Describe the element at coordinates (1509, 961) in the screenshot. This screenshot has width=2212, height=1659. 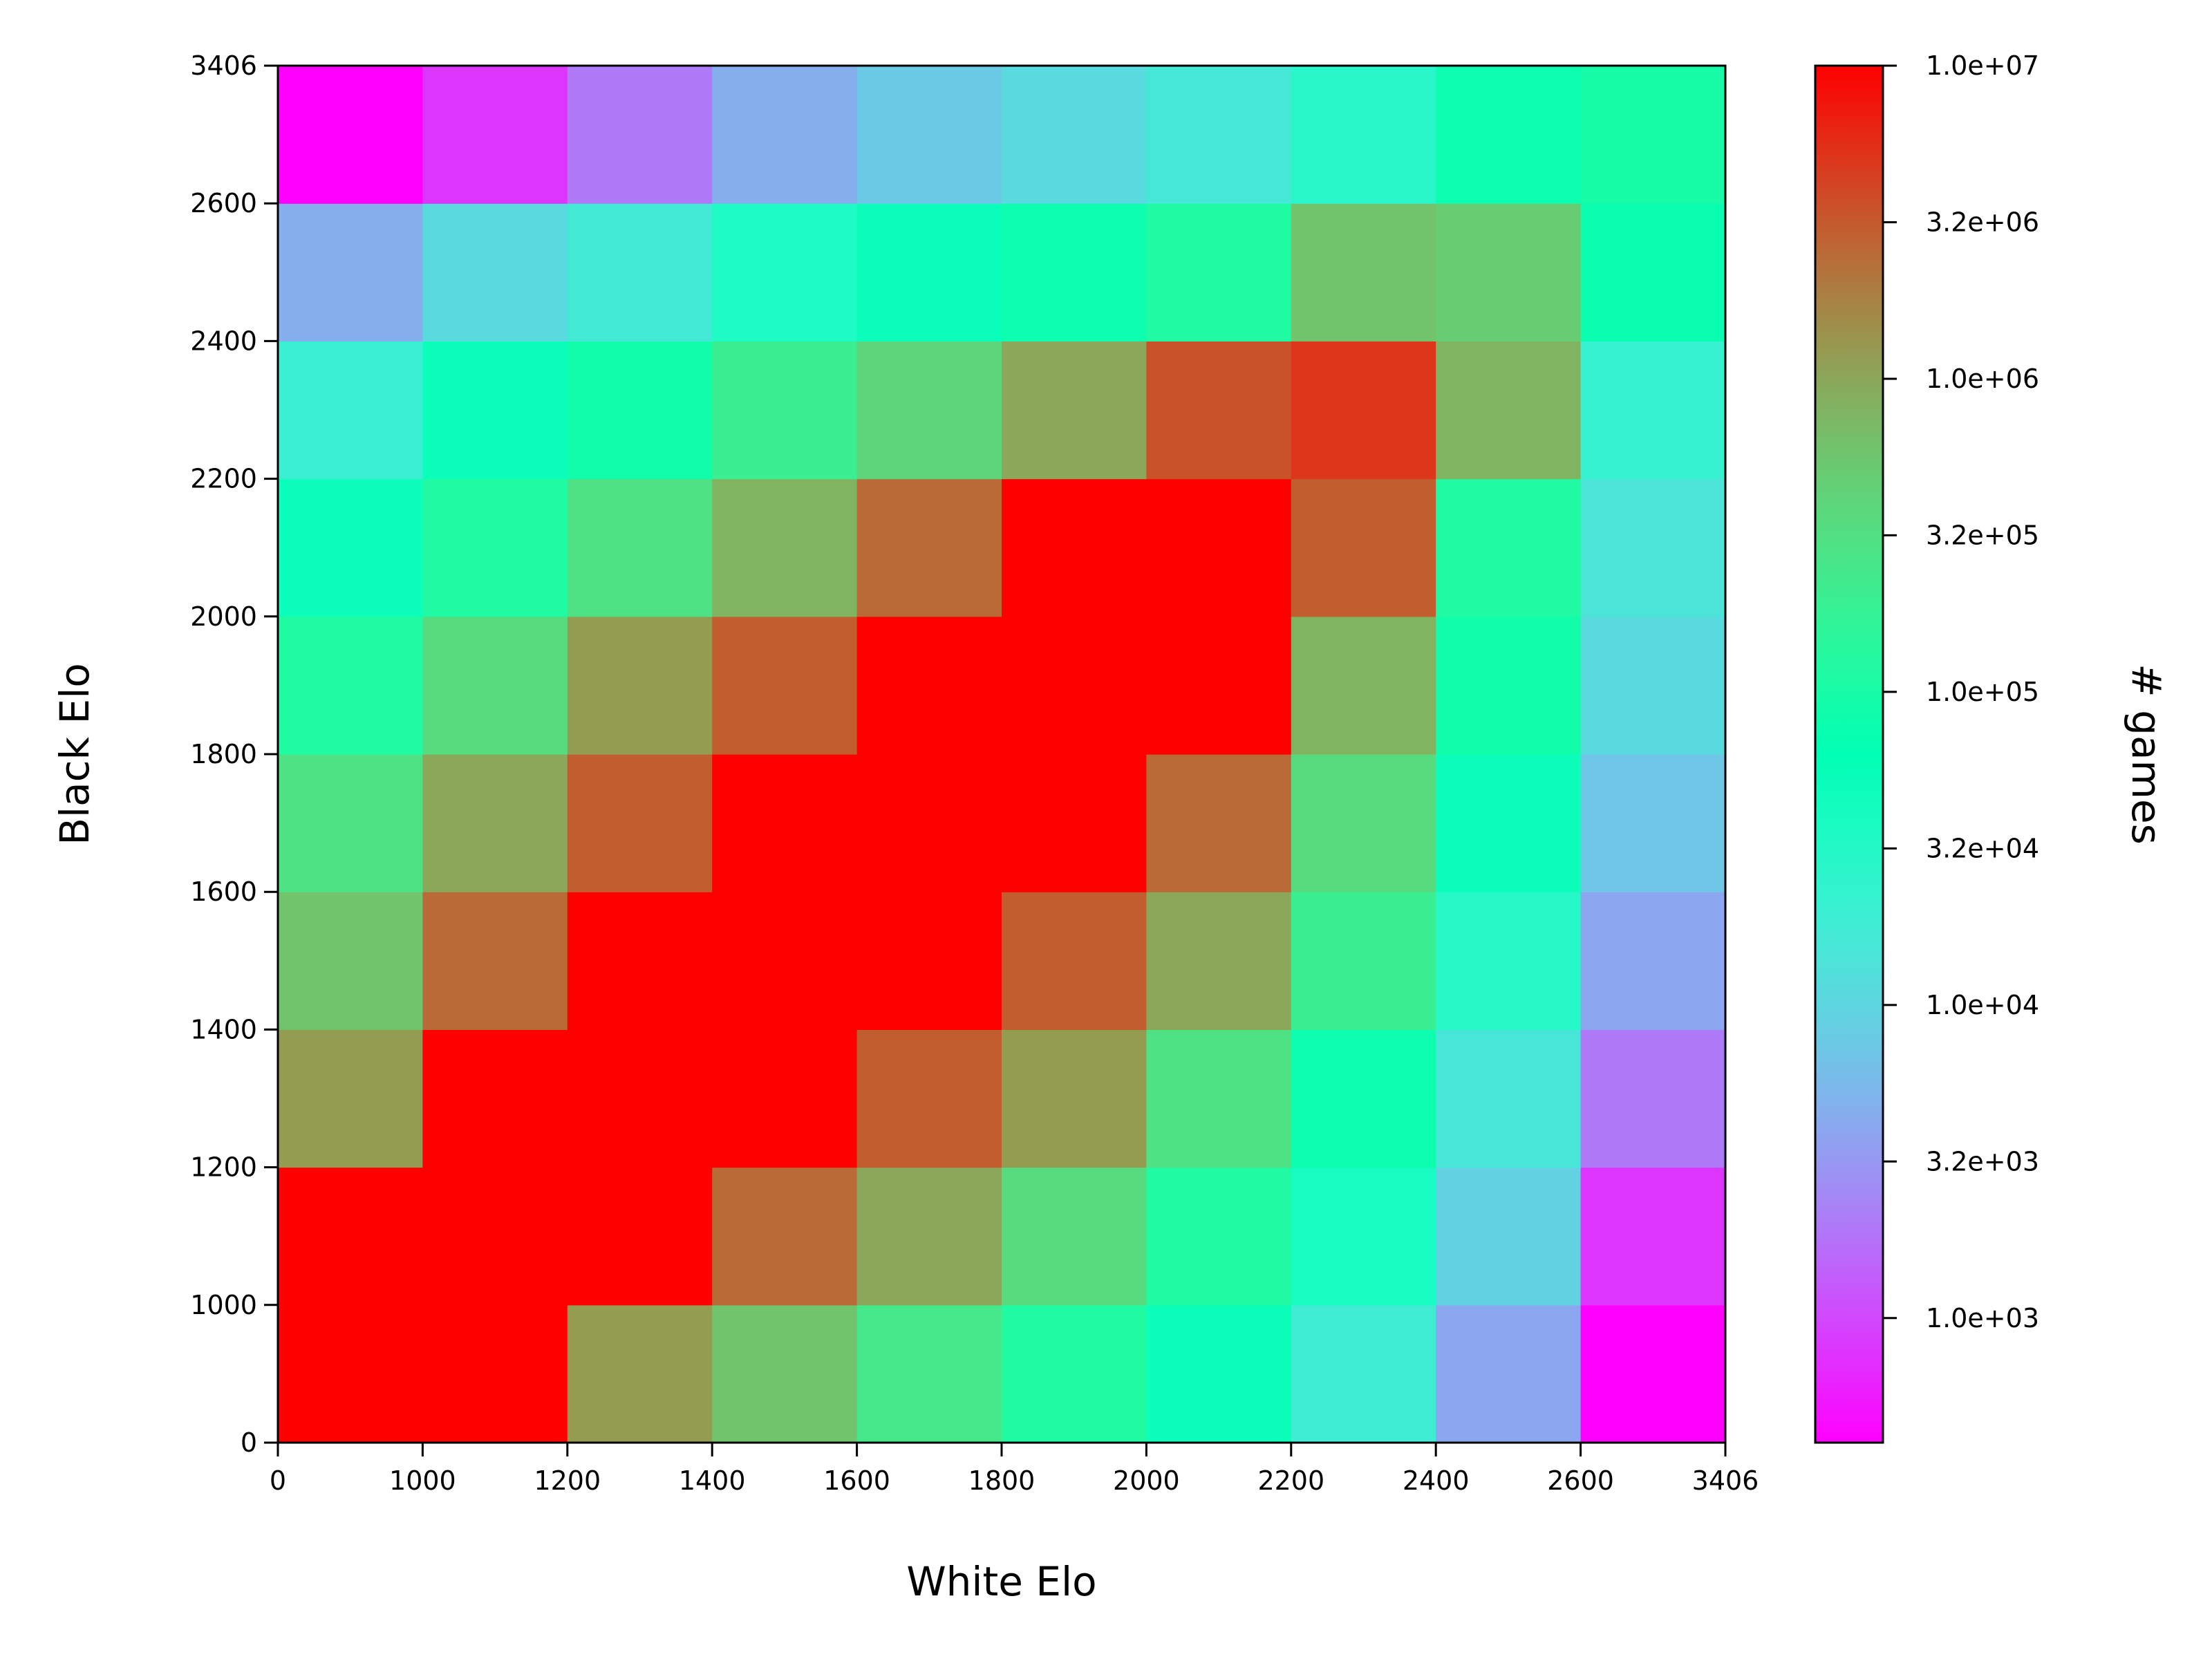
I see `heatmap-cell-r3-c8` at that location.